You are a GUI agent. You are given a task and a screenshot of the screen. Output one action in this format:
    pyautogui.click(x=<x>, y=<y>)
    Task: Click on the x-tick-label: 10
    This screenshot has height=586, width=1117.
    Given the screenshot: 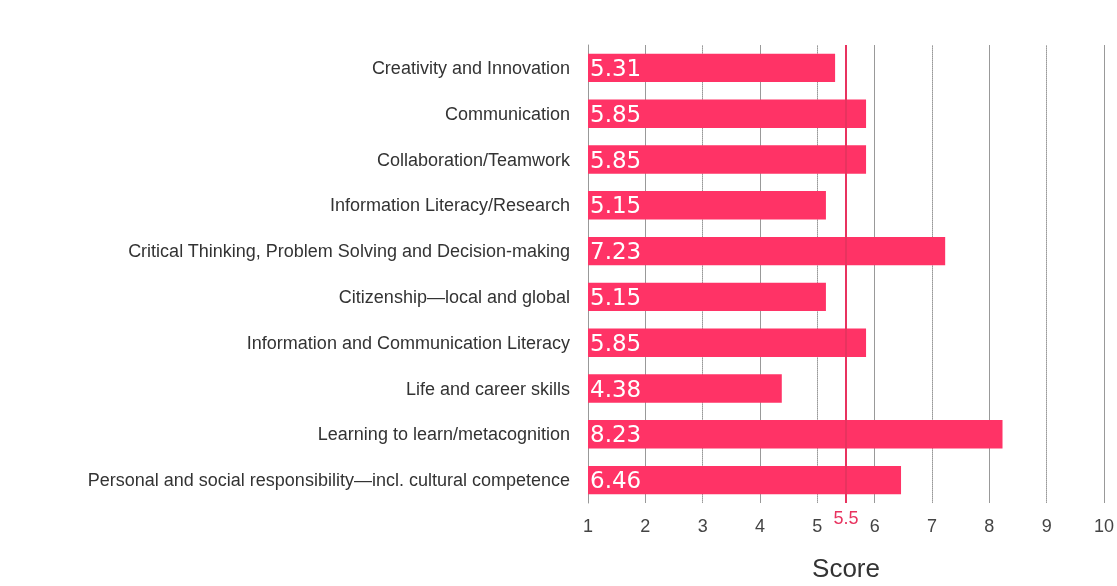 What is the action you would take?
    pyautogui.click(x=1103, y=526)
    